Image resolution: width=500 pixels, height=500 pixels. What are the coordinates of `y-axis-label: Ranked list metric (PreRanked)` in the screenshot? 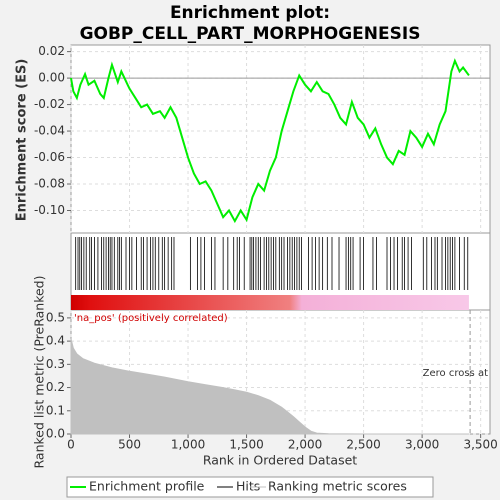 It's located at (39, 372).